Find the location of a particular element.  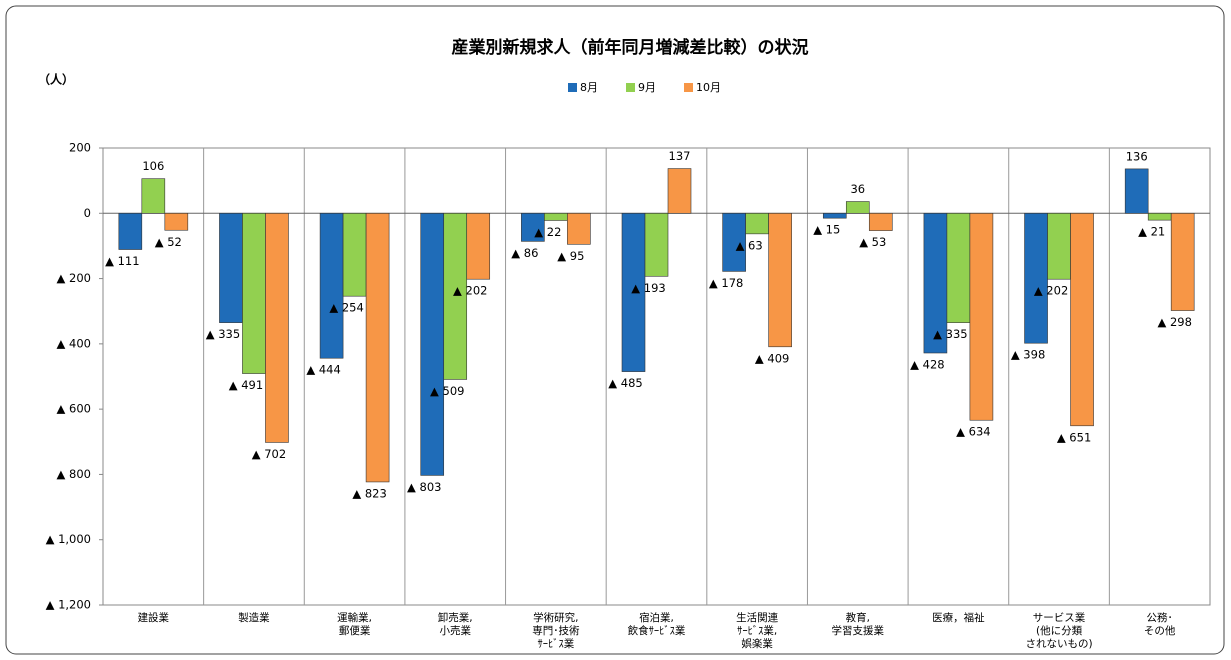

value-label: ▲ 63 is located at coordinates (749, 245).